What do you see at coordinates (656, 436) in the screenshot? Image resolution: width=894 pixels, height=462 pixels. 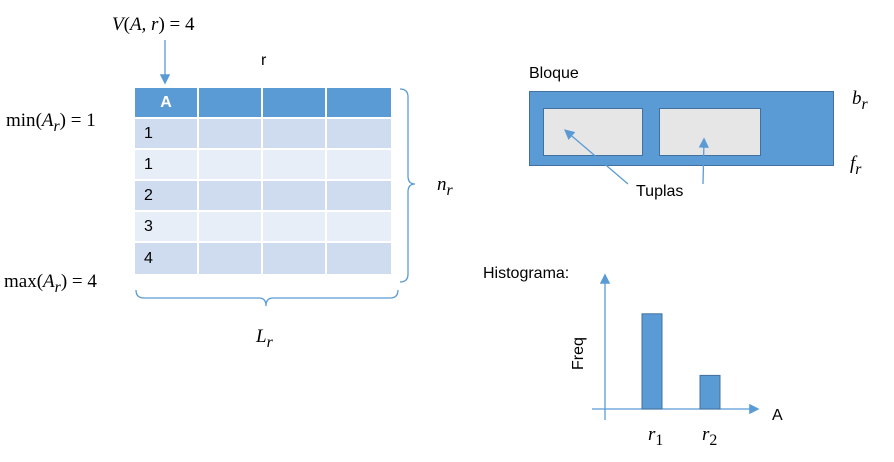 I see `tick-label-r1: r1` at bounding box center [656, 436].